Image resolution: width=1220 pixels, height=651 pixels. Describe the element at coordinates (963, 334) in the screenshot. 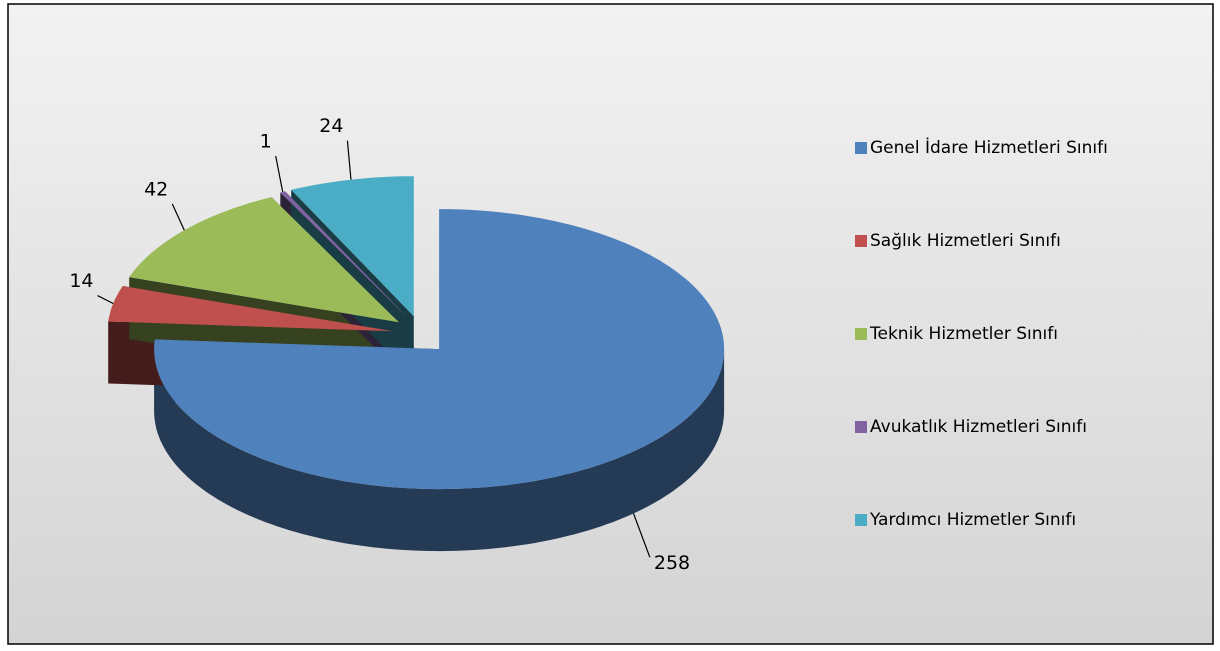

I see `legend-label: Teknik Hizmetler Sınıfı` at that location.